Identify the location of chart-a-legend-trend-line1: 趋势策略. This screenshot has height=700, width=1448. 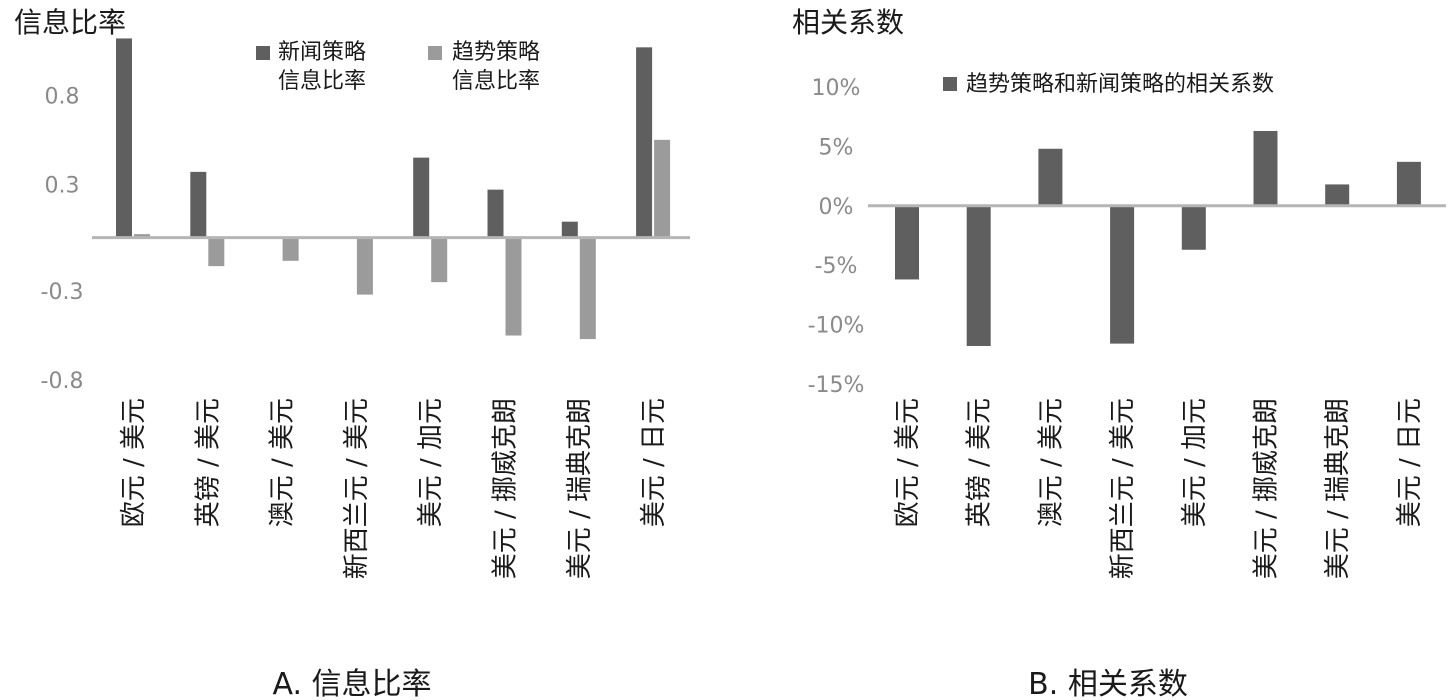
(496, 52).